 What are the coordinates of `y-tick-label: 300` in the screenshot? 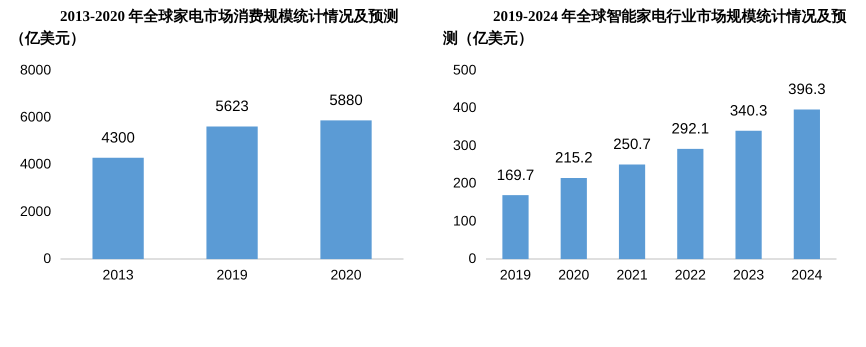 It's located at (465, 144).